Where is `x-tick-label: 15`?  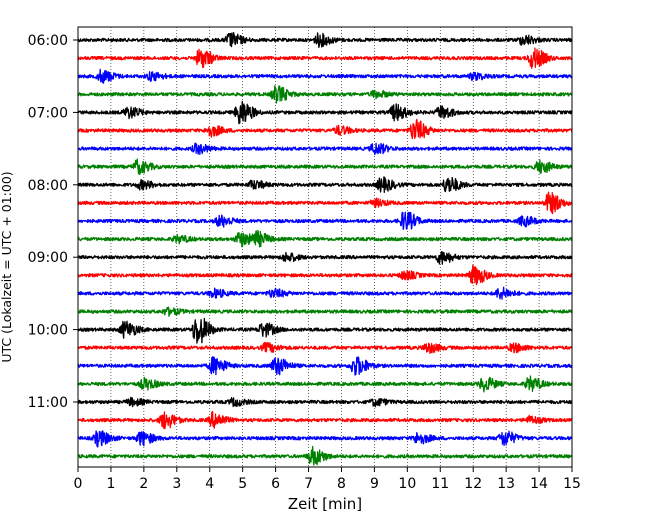 x-tick-label: 15 is located at coordinates (572, 484).